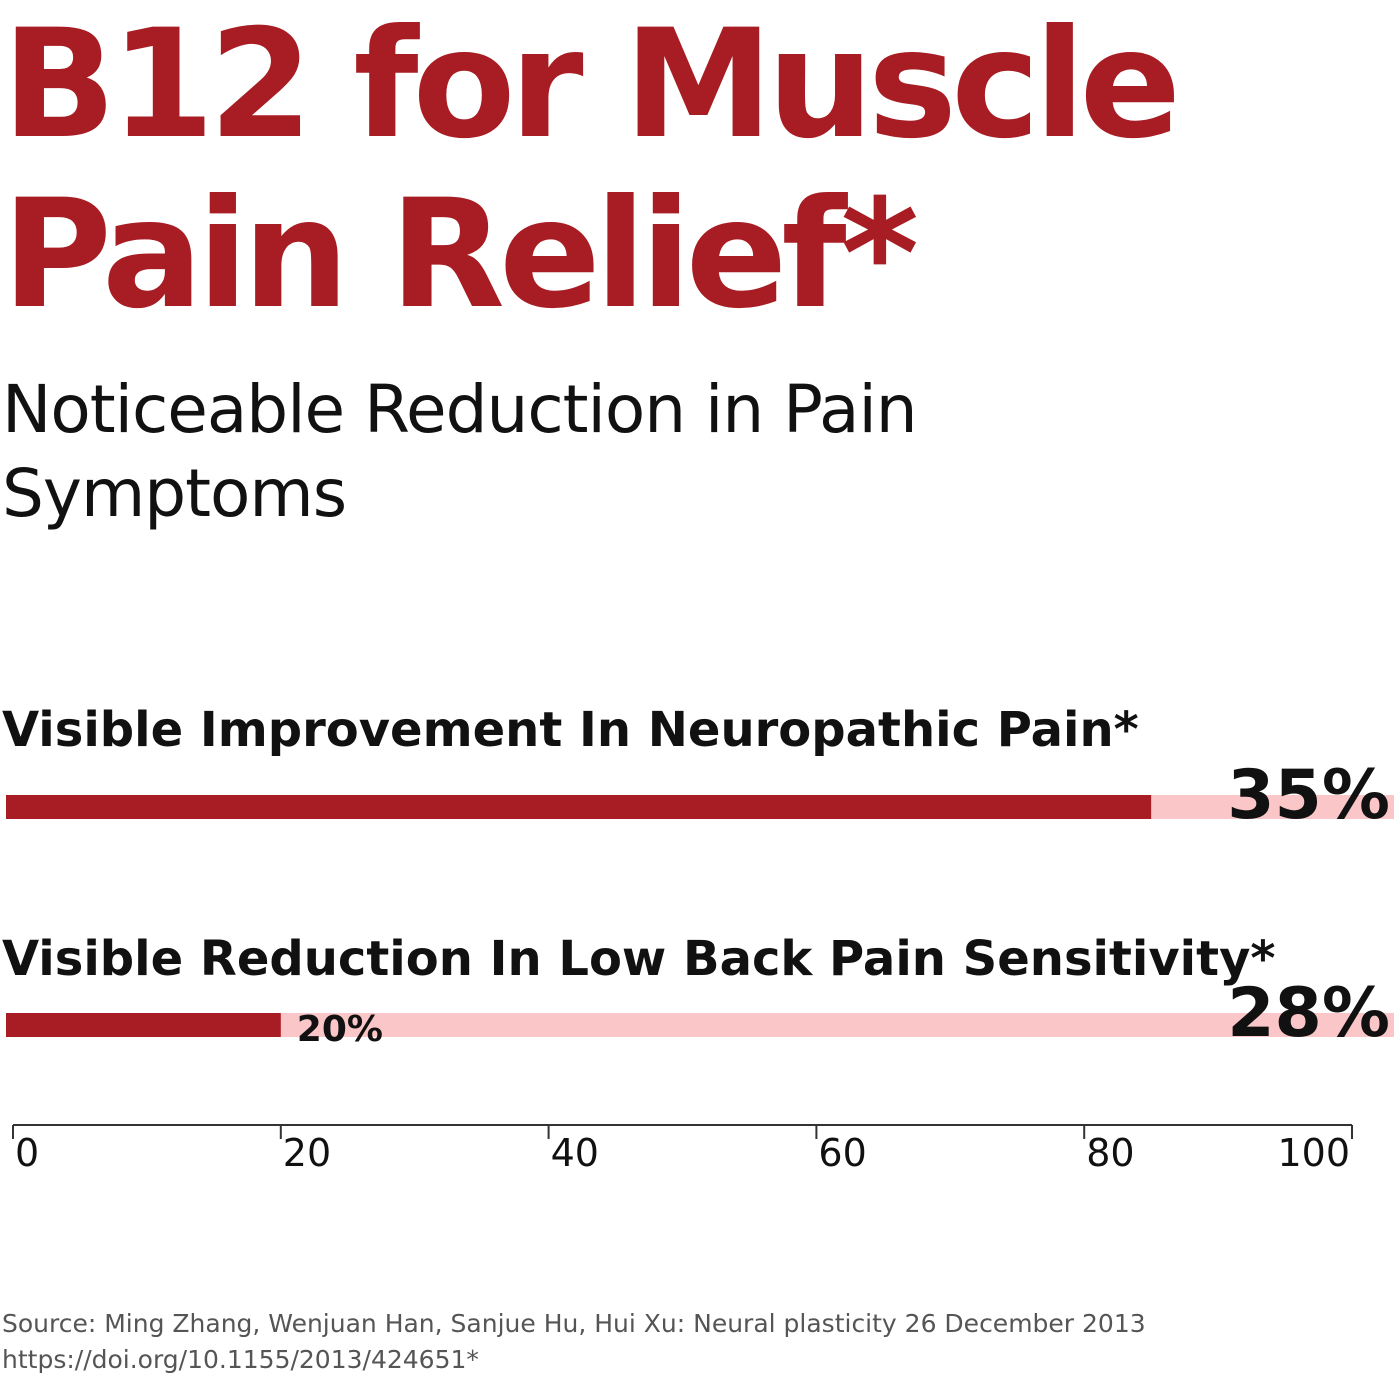 The height and width of the screenshot is (1380, 1394). I want to click on bar-value-label: 35%, so click(1308, 795).